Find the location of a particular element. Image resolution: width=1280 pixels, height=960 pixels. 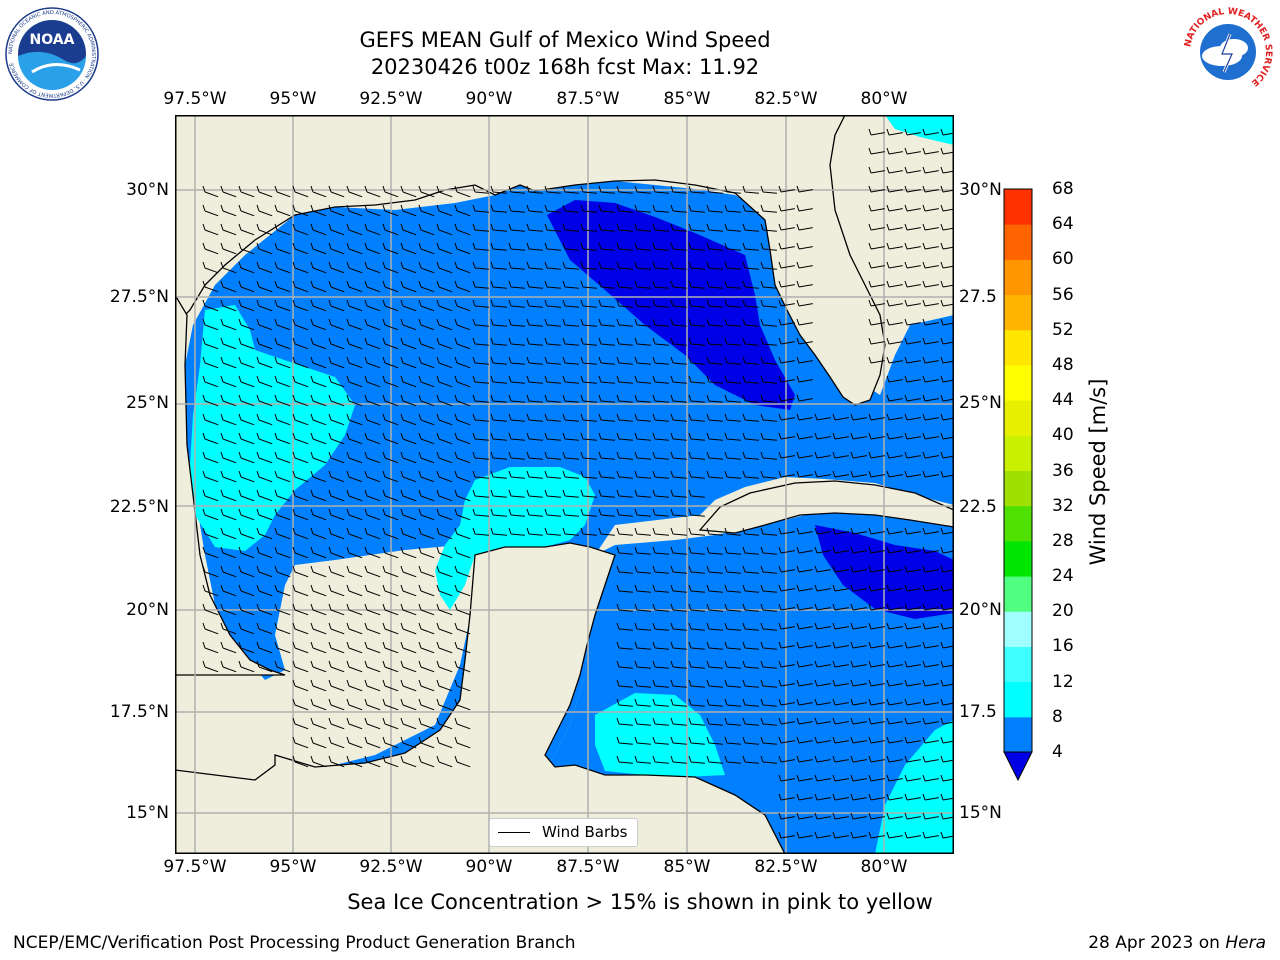

lat-tick-right: 17.5 is located at coordinates (978, 712).